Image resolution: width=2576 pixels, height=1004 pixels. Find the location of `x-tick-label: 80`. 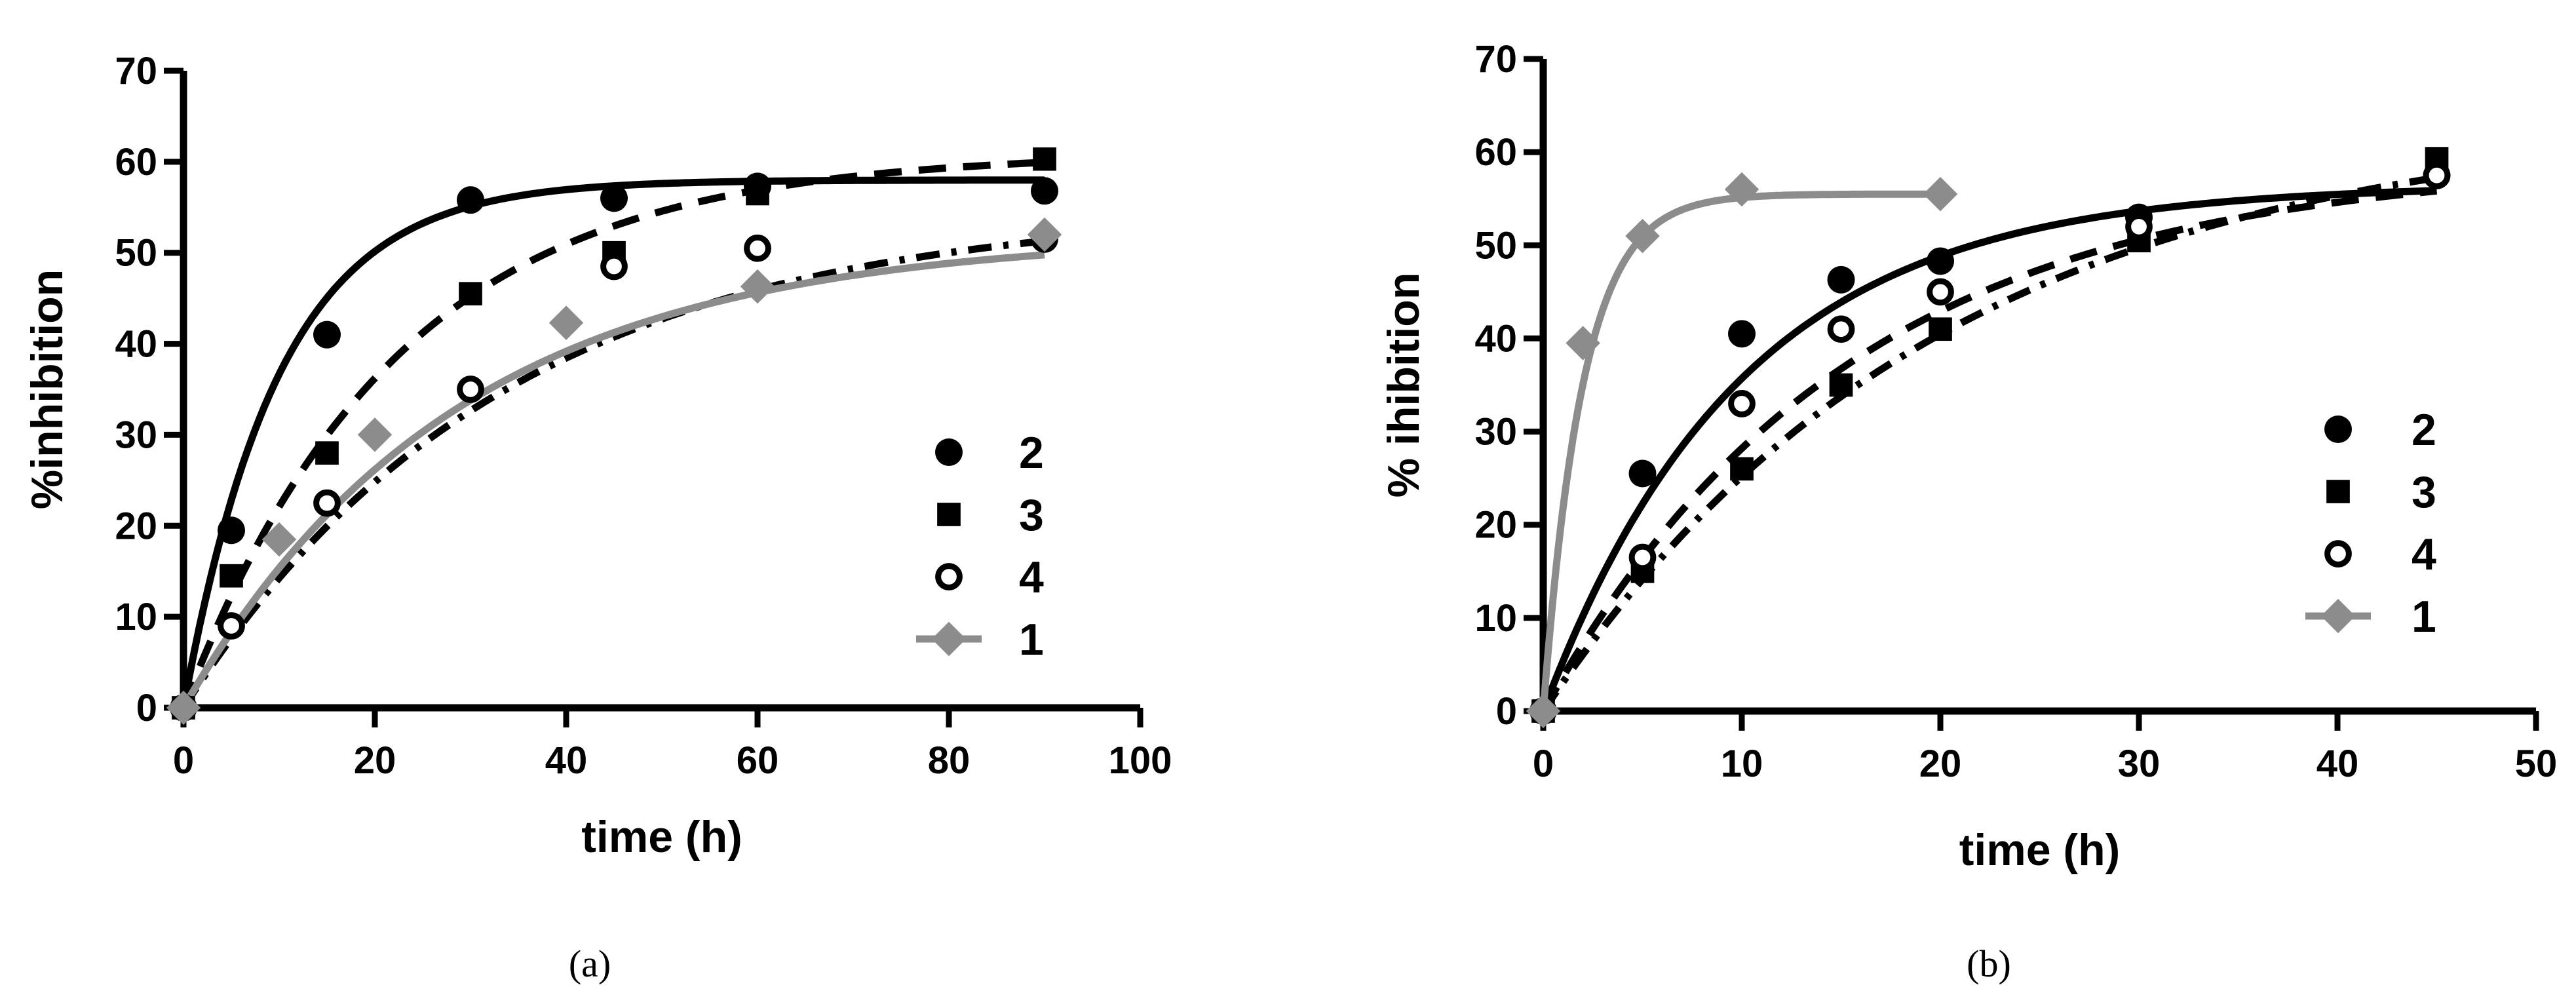

x-tick-label: 80 is located at coordinates (949, 761).